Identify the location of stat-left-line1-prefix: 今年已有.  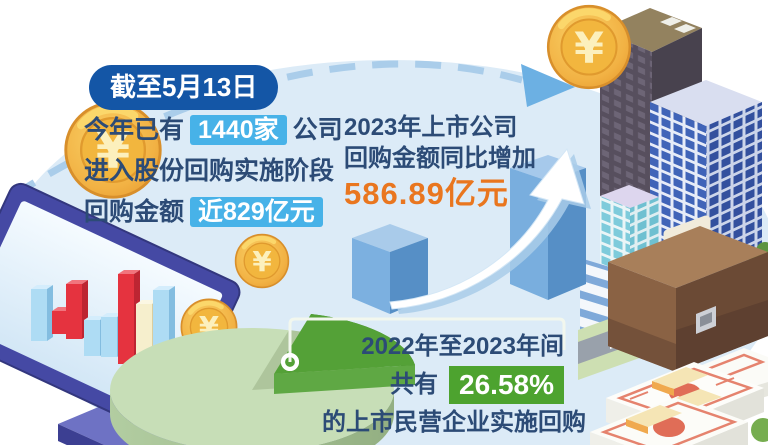
(134, 130).